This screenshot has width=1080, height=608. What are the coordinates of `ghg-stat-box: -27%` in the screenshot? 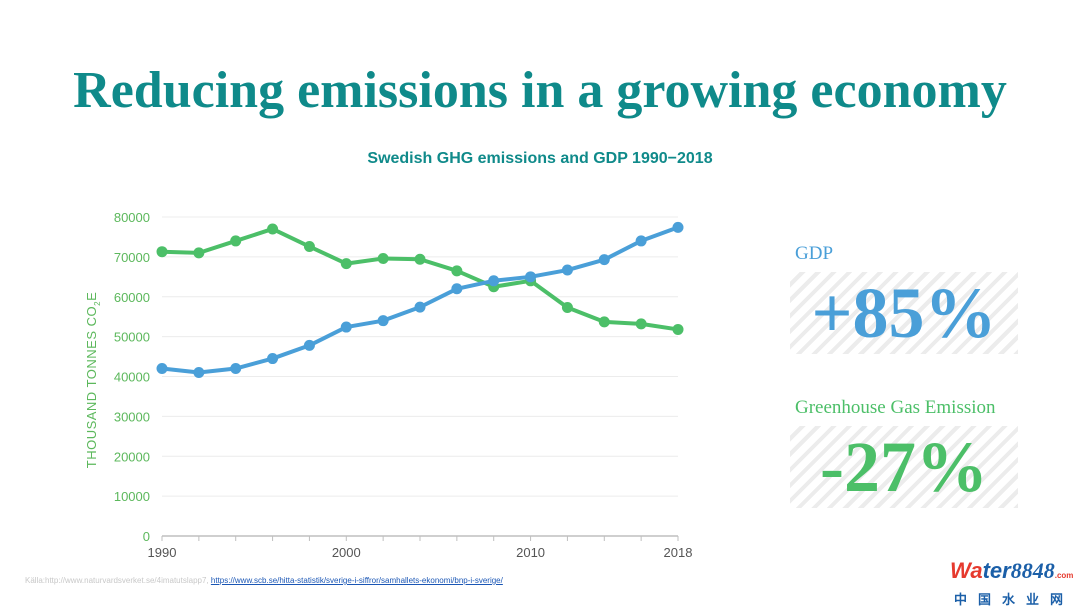 It's located at (904, 467).